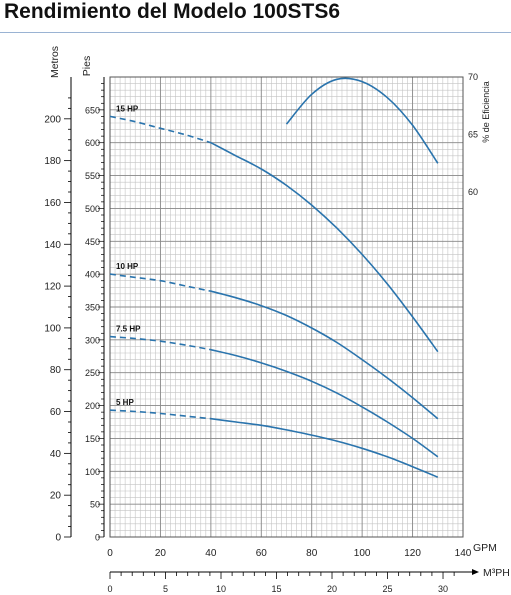 This screenshot has width=511, height=595. Describe the element at coordinates (52, 119) in the screenshot. I see `metros-tick-label: 200` at that location.